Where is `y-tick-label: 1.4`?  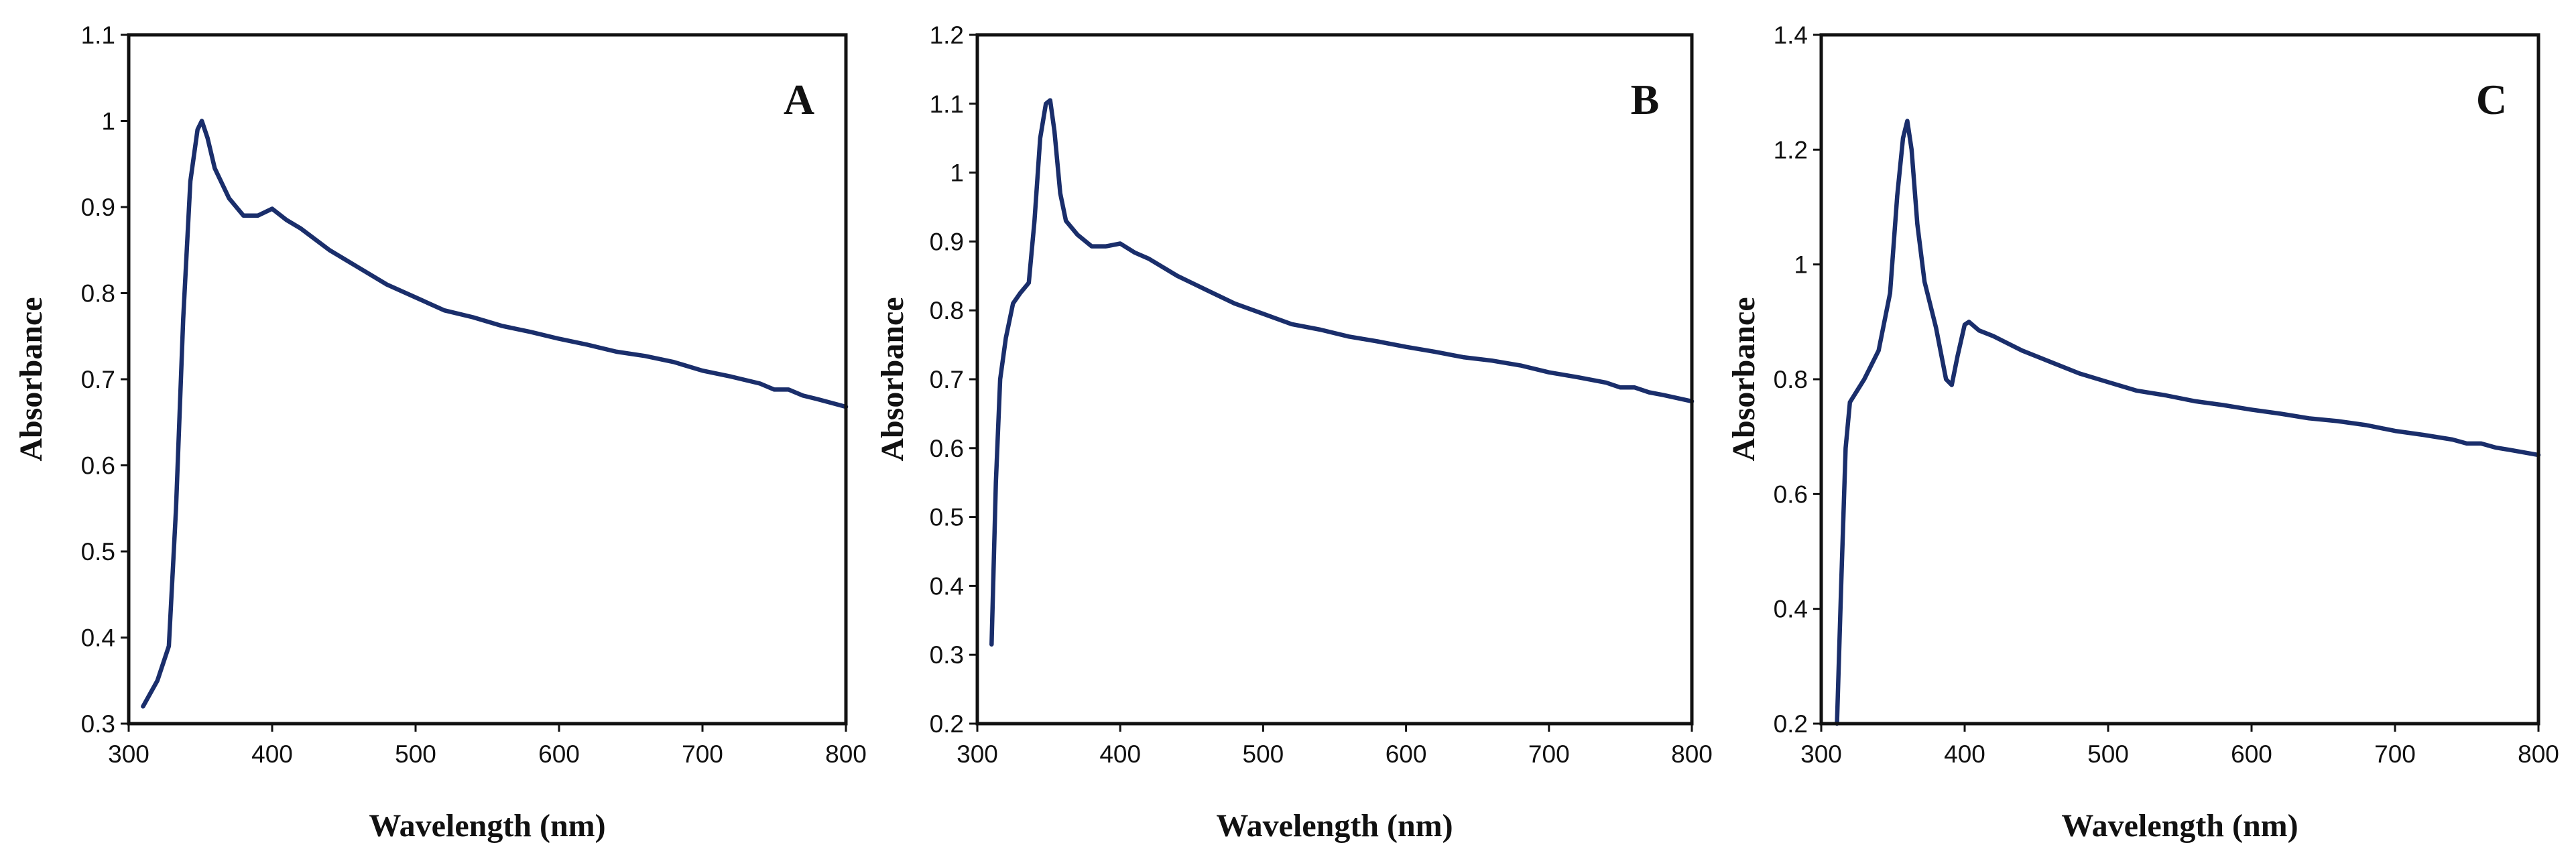
y-tick-label: 1.4 is located at coordinates (1791, 35).